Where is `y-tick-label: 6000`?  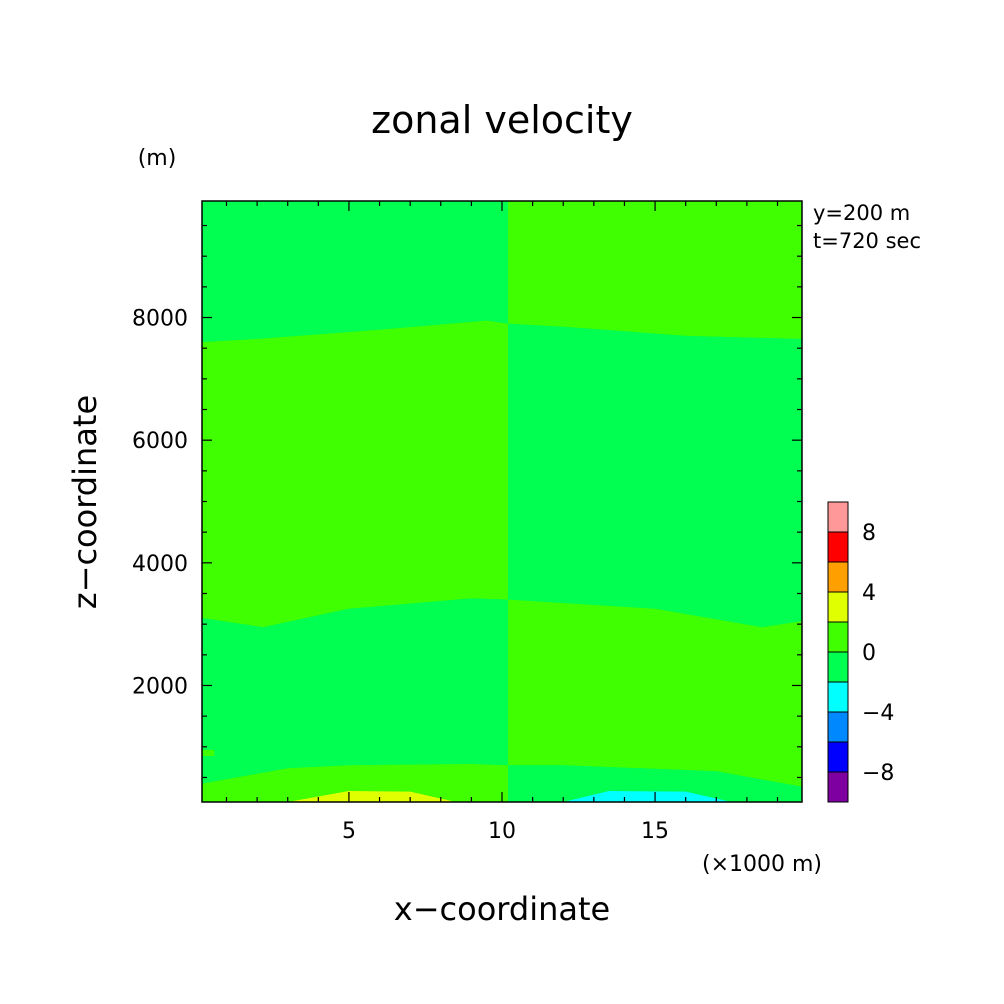 y-tick-label: 6000 is located at coordinates (160, 441).